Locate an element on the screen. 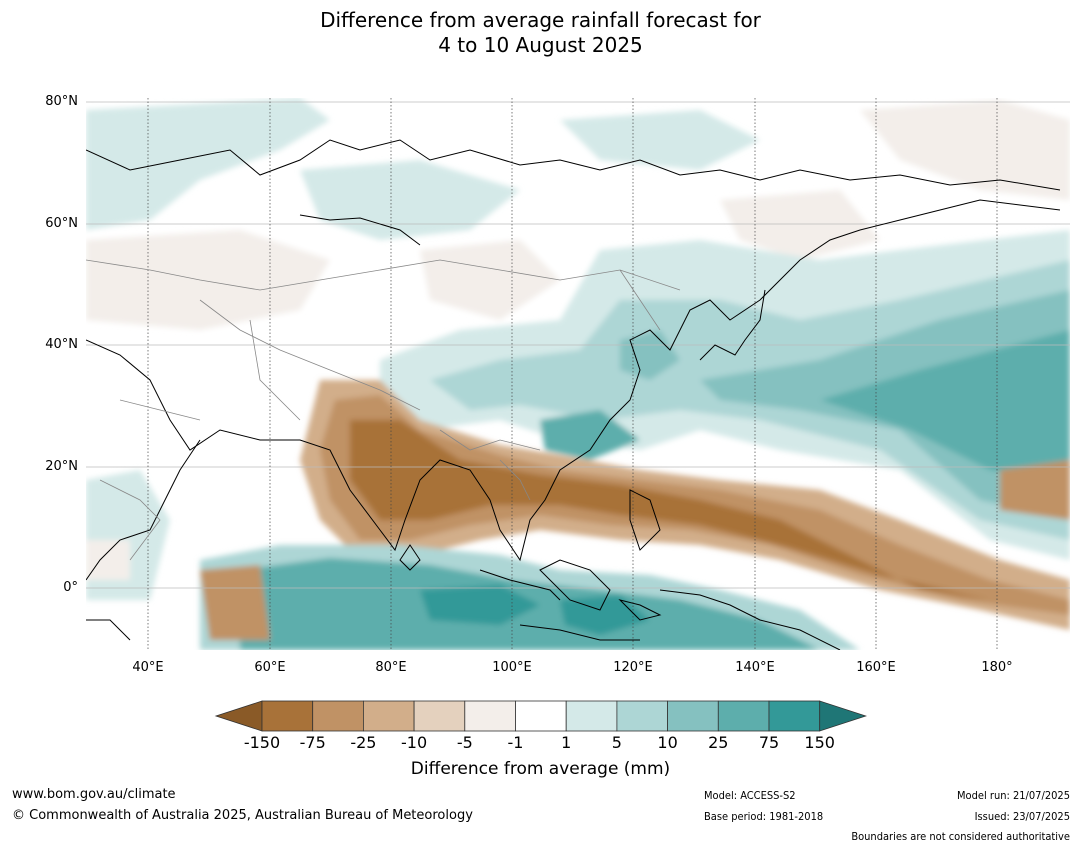 The image size is (1081, 850). colorbar-extend-low is located at coordinates (238, 716).